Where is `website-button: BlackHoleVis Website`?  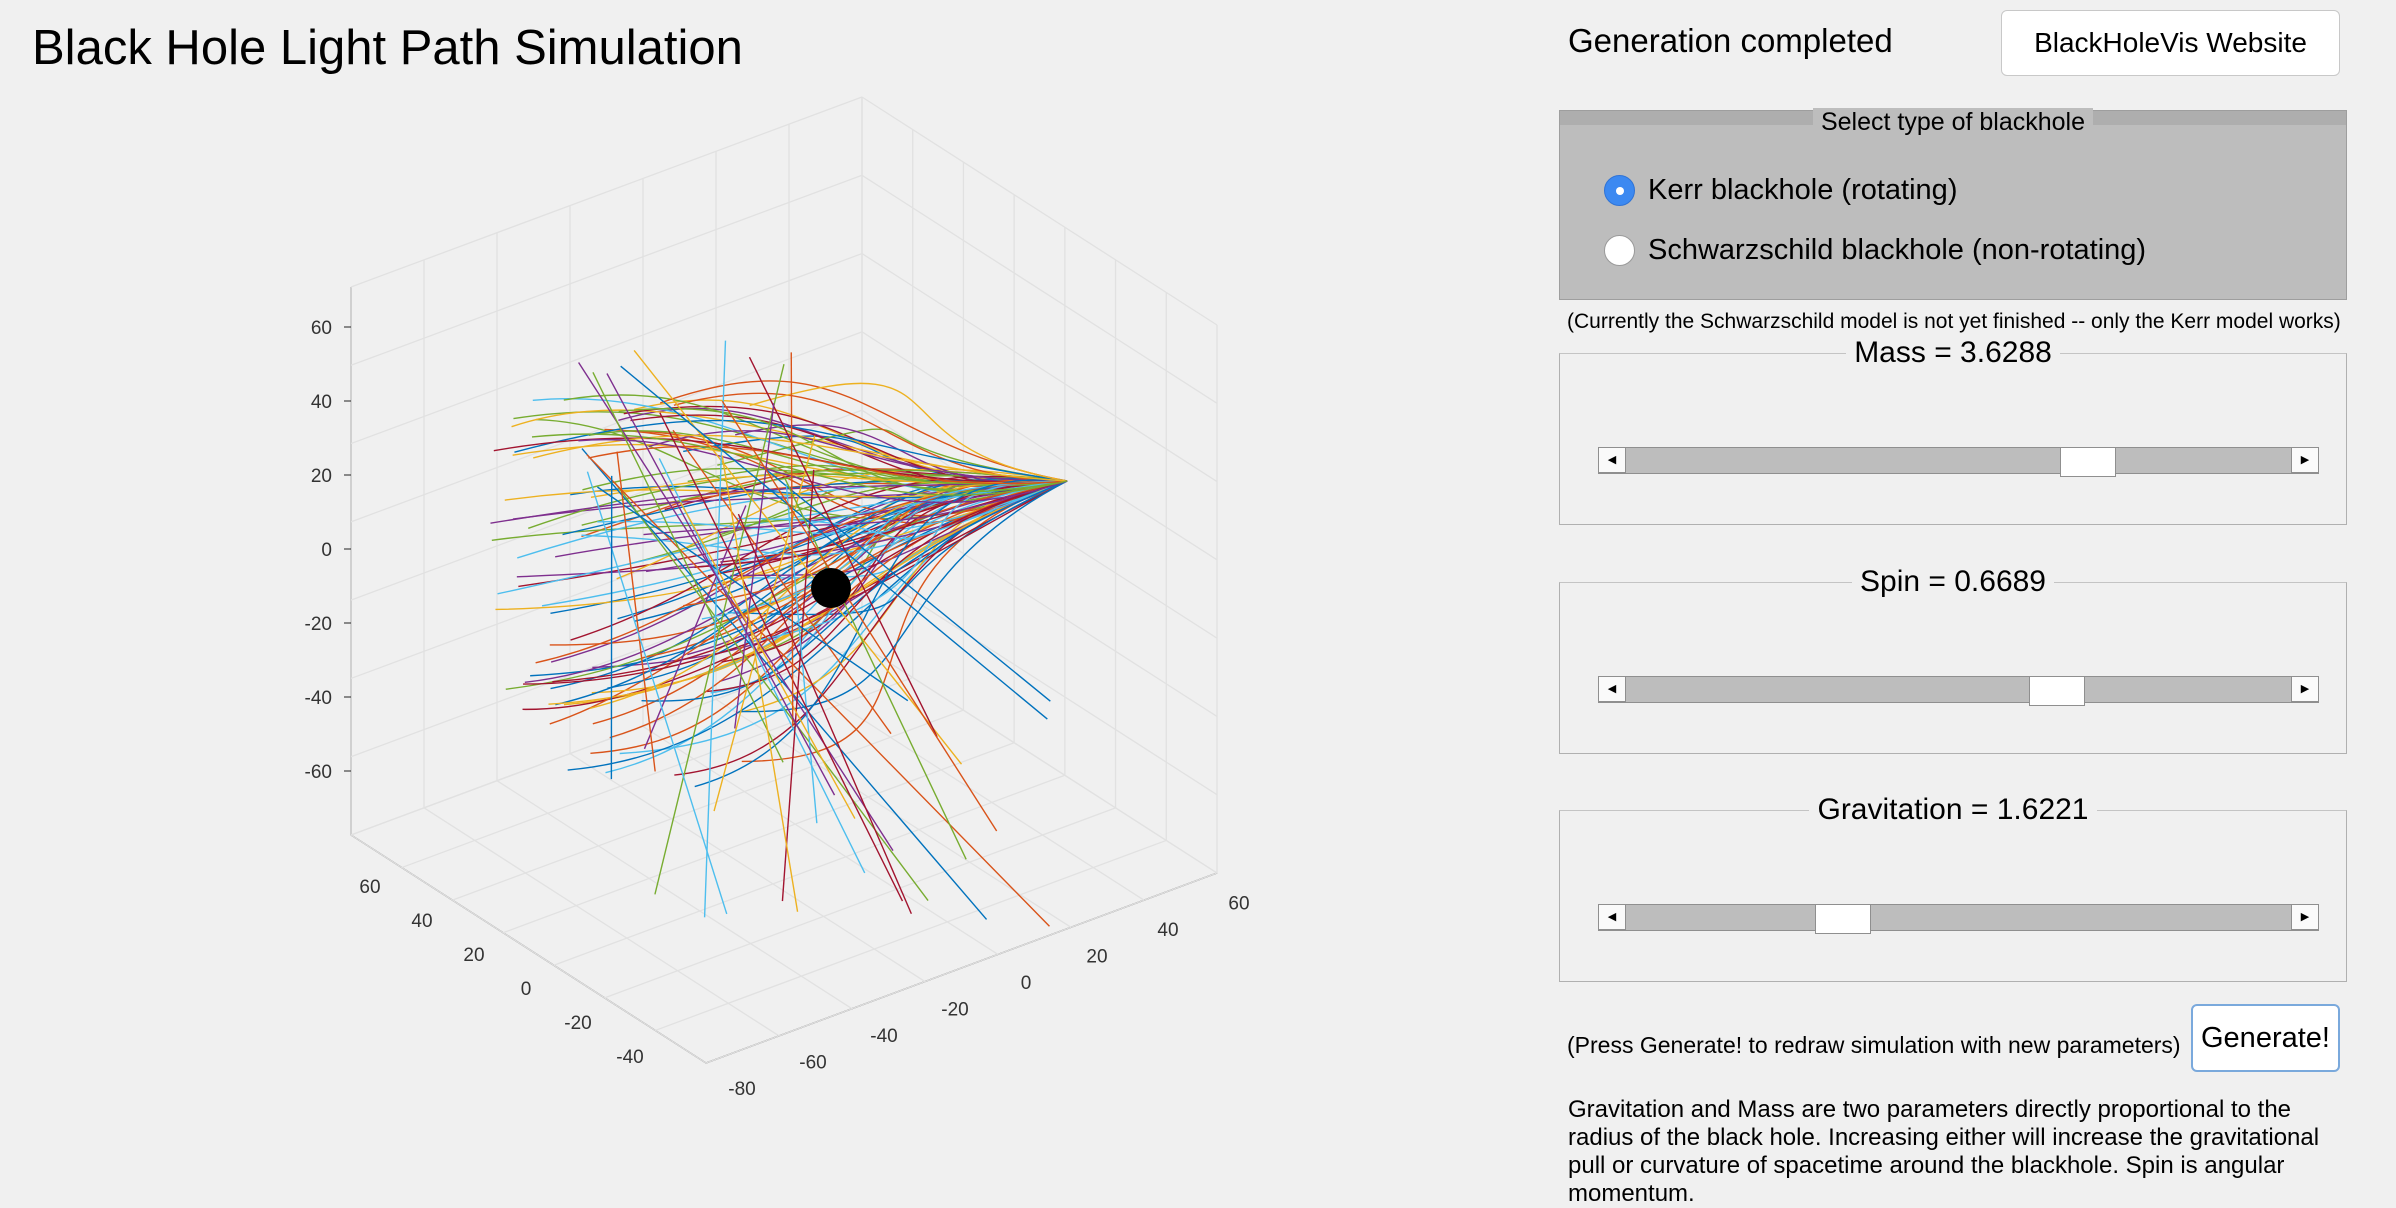 website-button: BlackHoleVis Website is located at coordinates (2170, 43).